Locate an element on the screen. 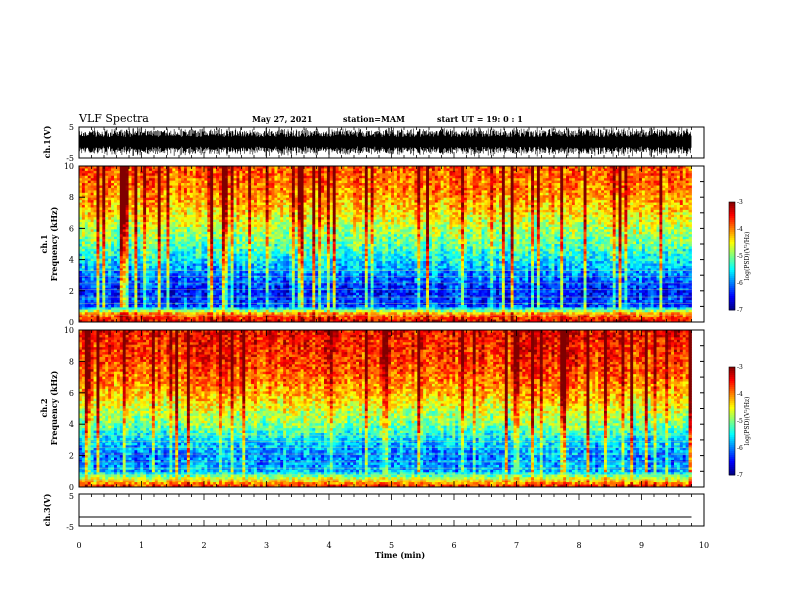 The height and width of the screenshot is (612, 792). date-label: May 27, 2021 is located at coordinates (282, 119).